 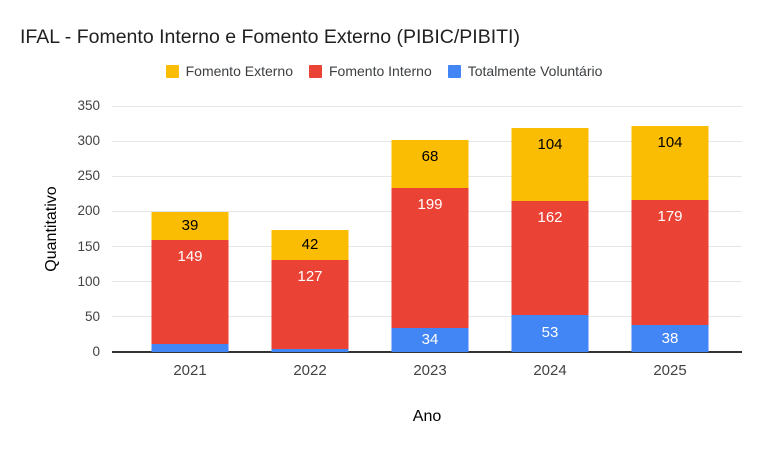 I want to click on bar-segment-value: 34, so click(x=430, y=340).